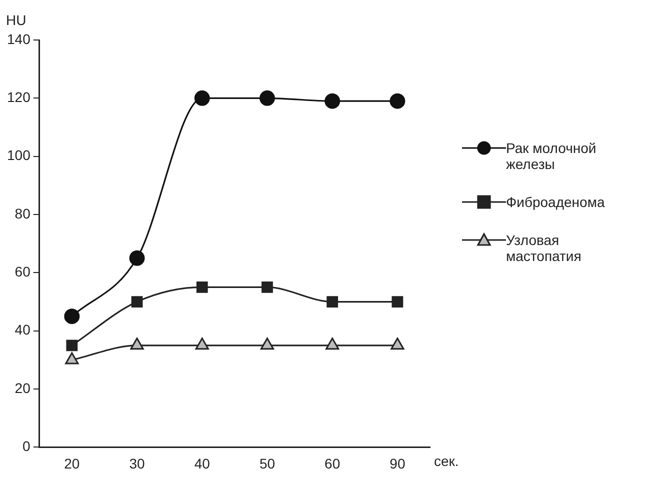 The image size is (656, 482). I want to click on y-tick-label: 80, so click(22, 213).